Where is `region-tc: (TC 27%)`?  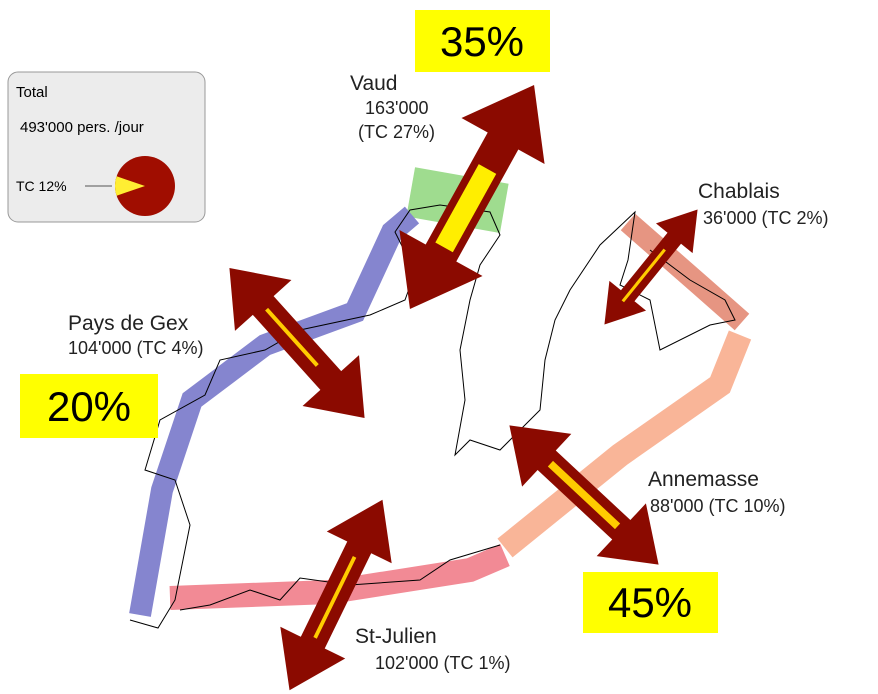
region-tc: (TC 27%) is located at coordinates (396, 132).